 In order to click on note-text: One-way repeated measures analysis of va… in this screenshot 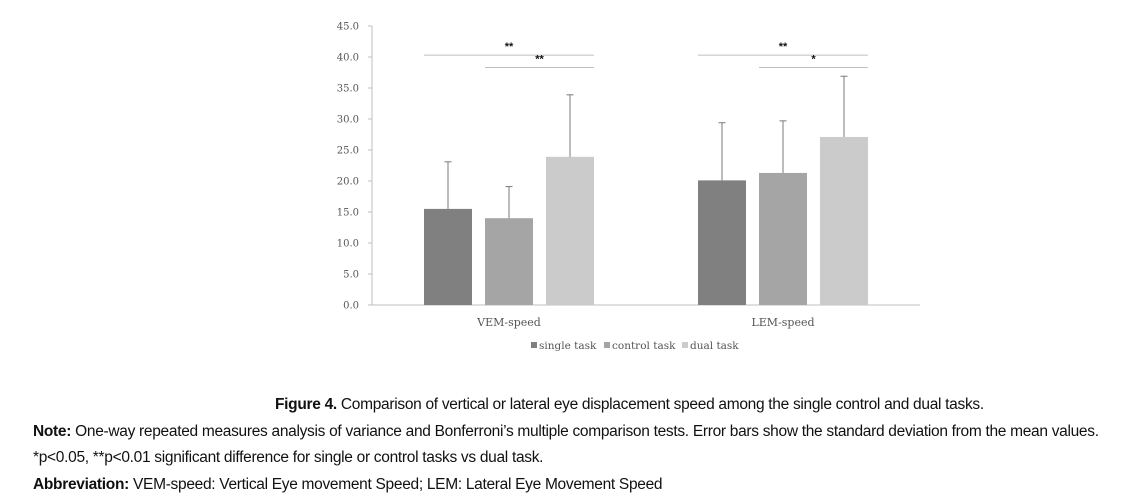, I will do `click(585, 431)`.